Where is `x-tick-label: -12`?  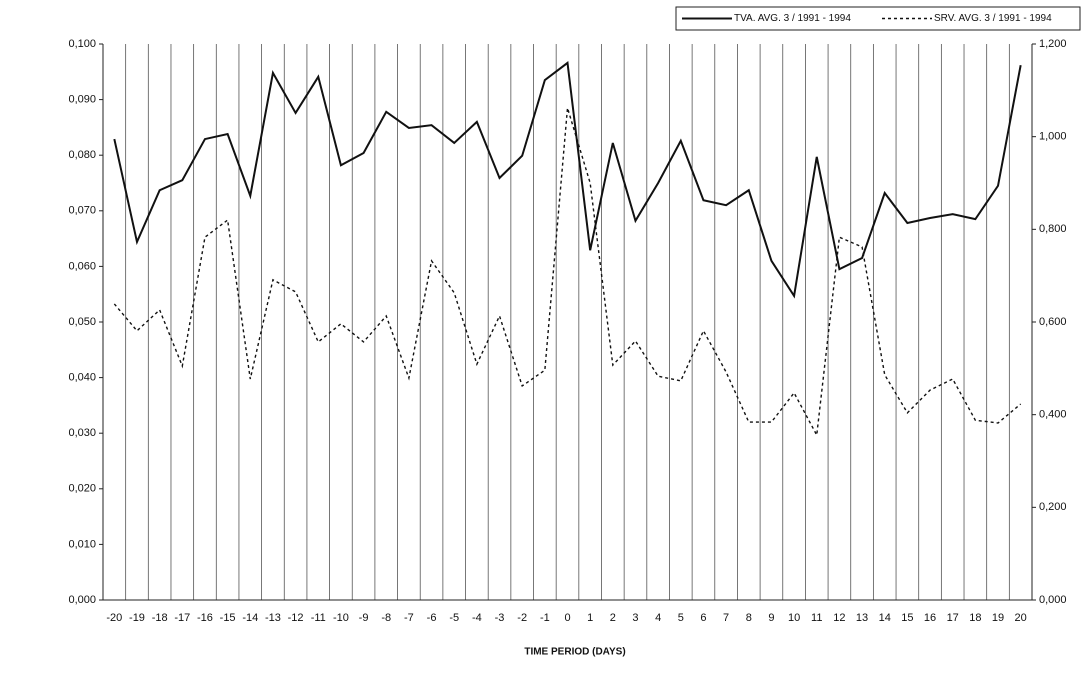 x-tick-label: -12 is located at coordinates (296, 618).